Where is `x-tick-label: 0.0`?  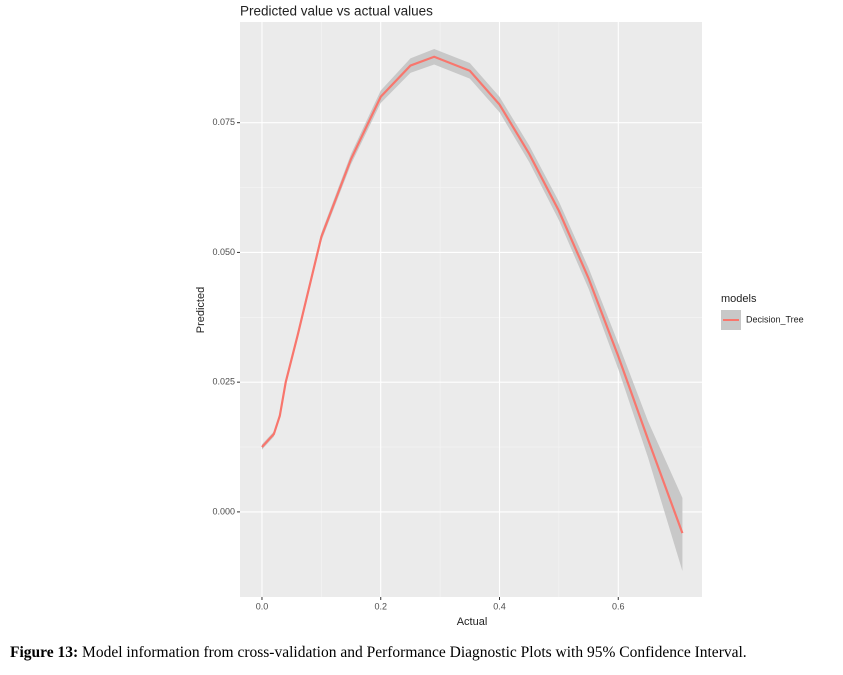
x-tick-label: 0.0 is located at coordinates (262, 606).